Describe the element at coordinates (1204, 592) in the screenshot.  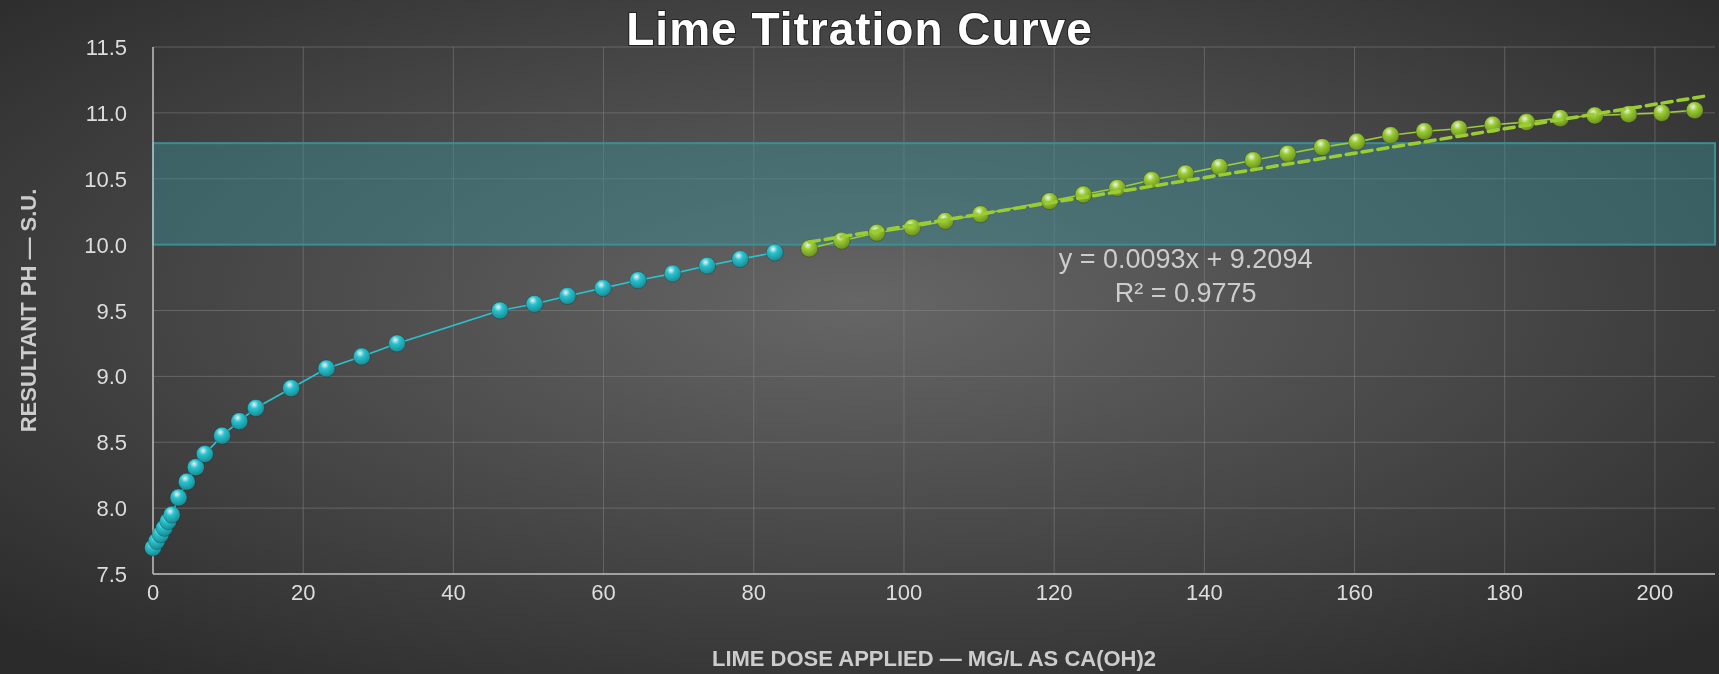
I see `x-tick-label: 140` at that location.